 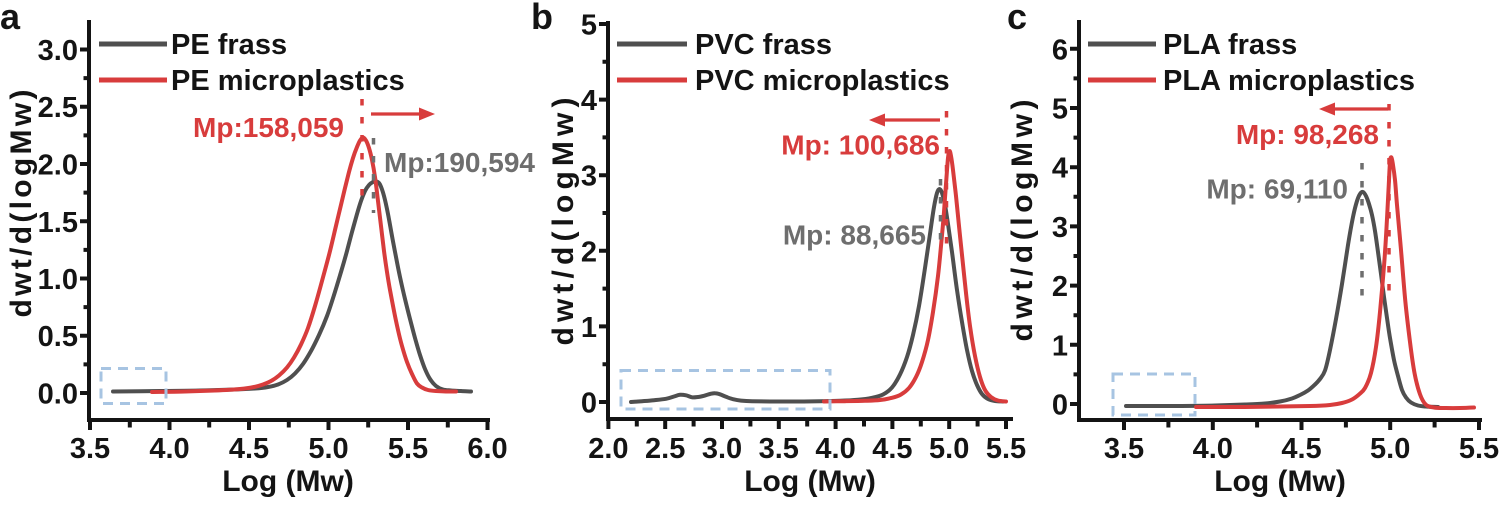 I want to click on svg-text: 1.5, so click(x=58, y=223).